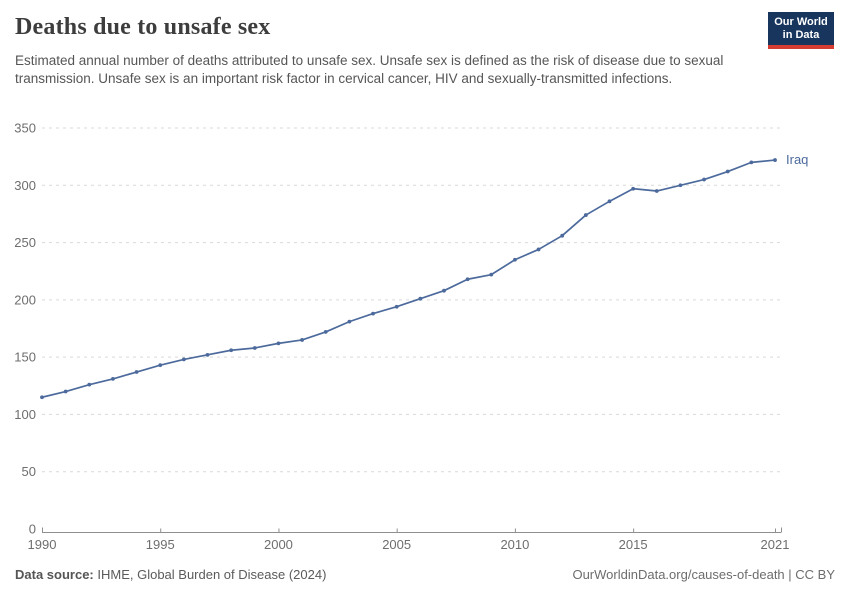  What do you see at coordinates (775, 544) in the screenshot?
I see `x-tick-label-2021: 2021` at bounding box center [775, 544].